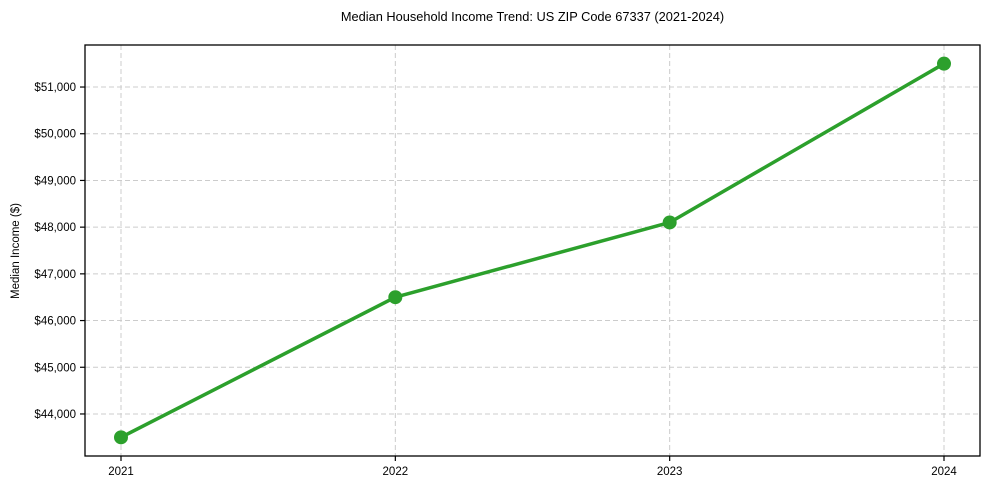 The image size is (989, 490). I want to click on x-tick-label: 2024, so click(944, 472).